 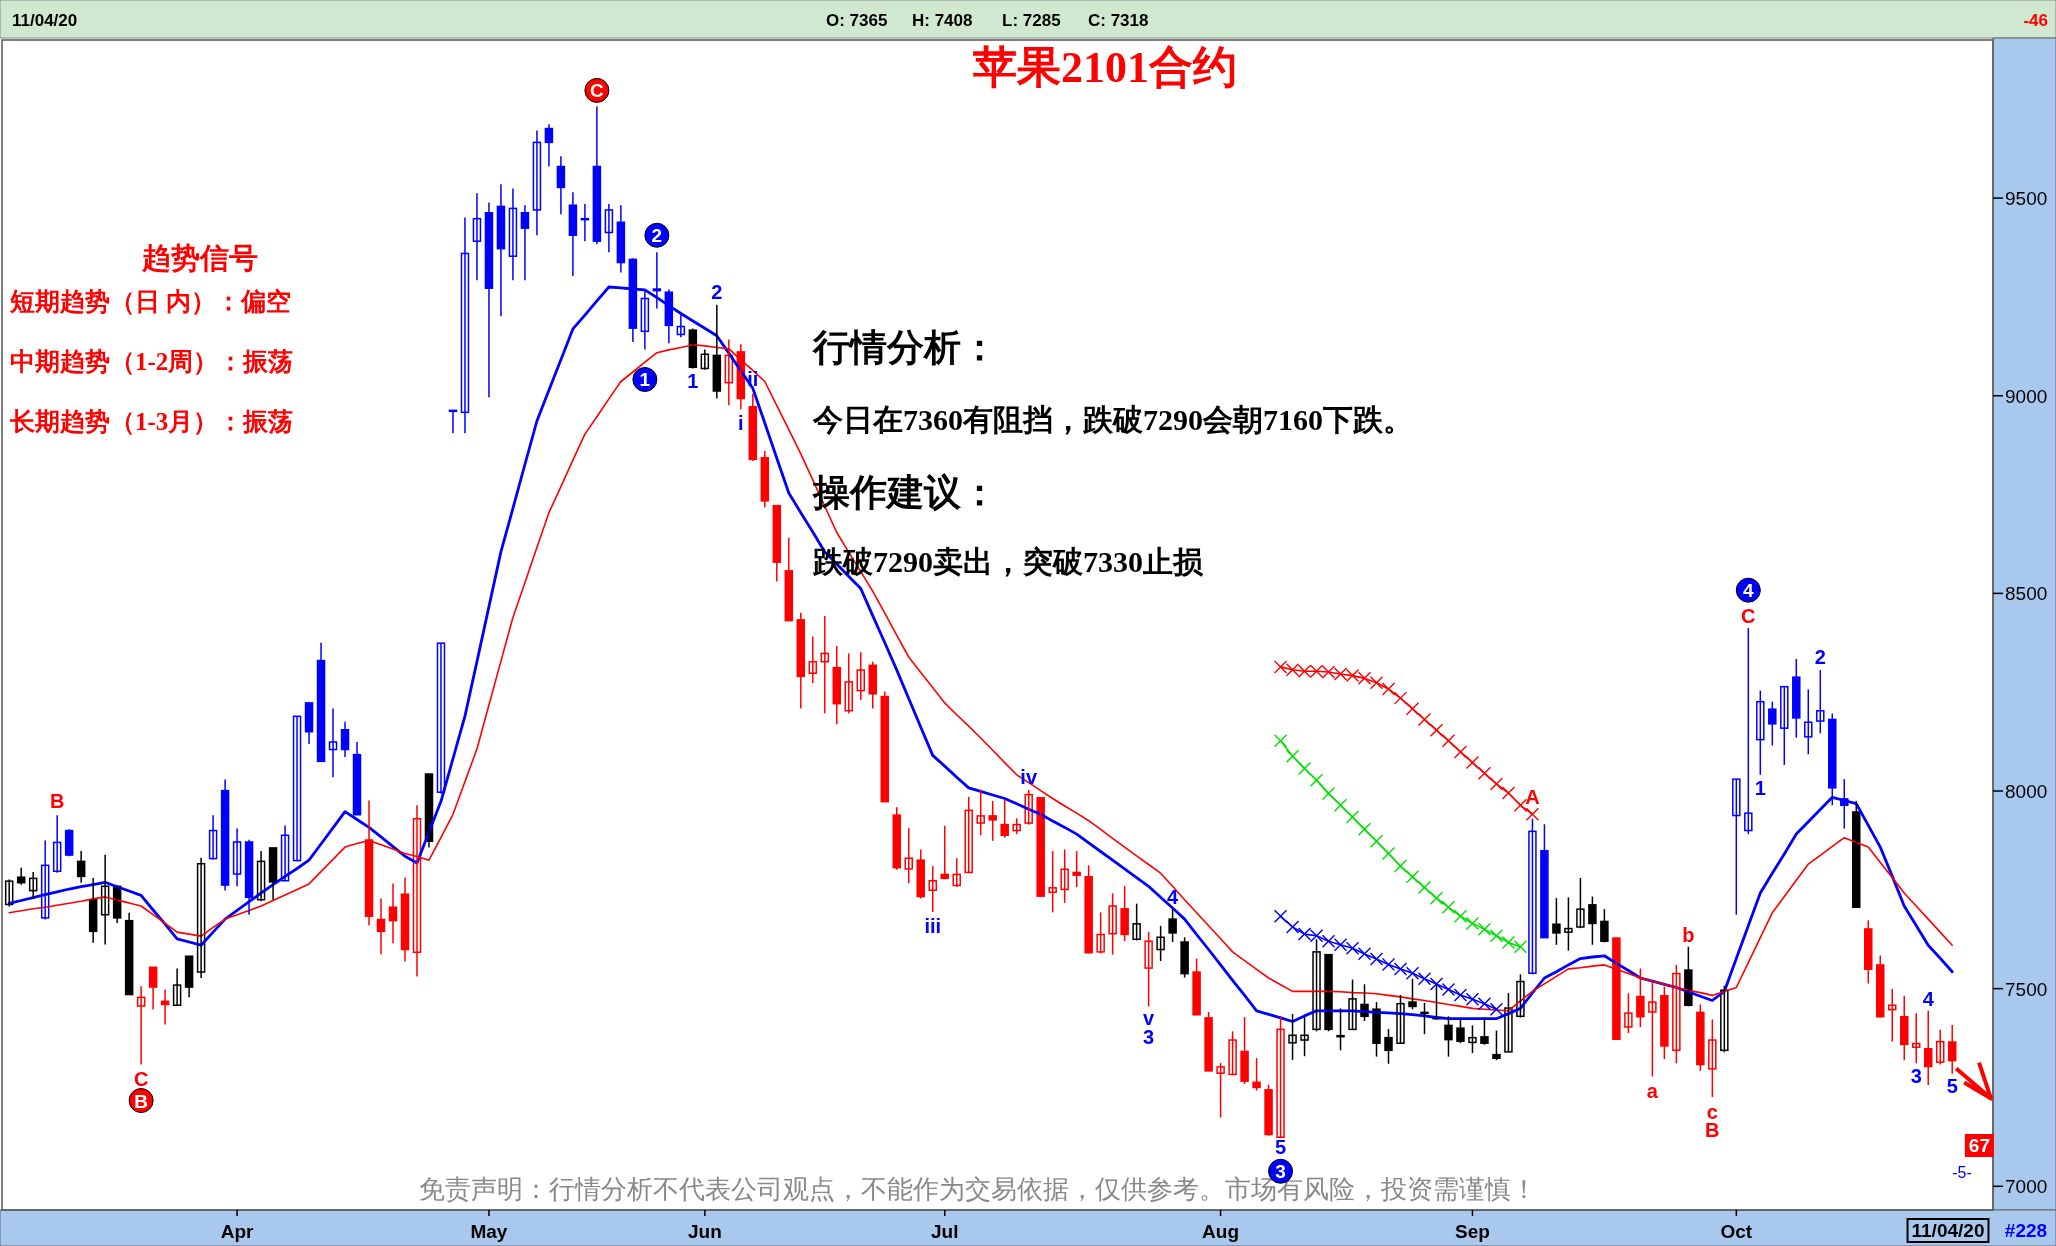 What do you see at coordinates (2026, 1230) in the screenshot?
I see `text: #228` at bounding box center [2026, 1230].